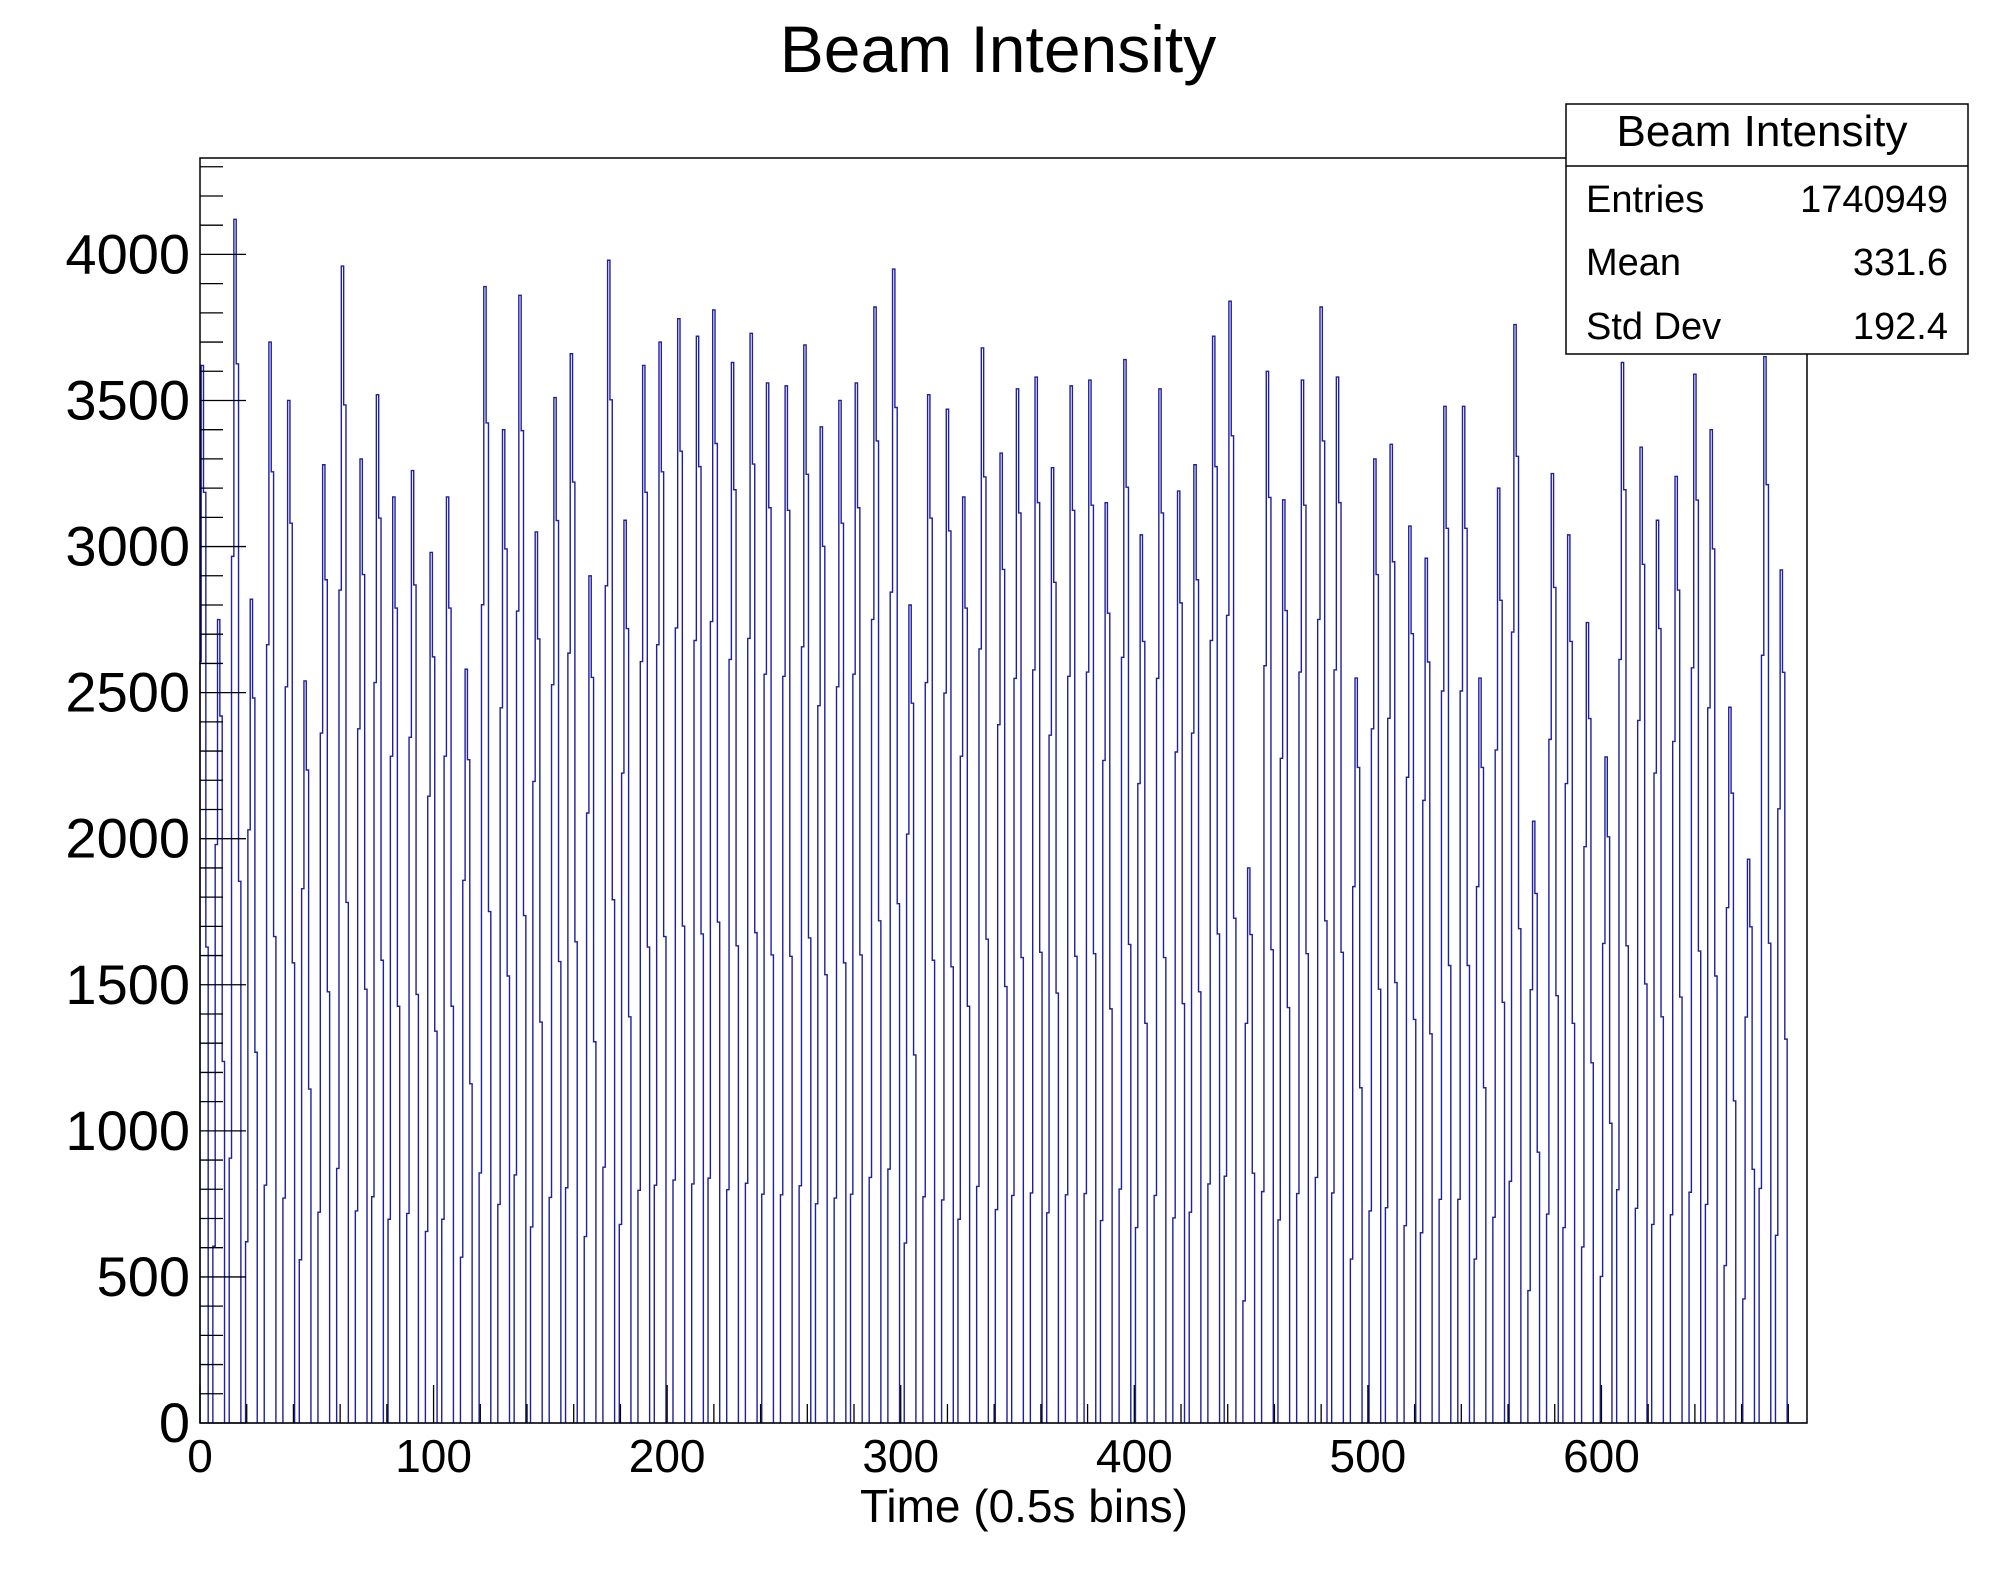 This screenshot has width=1996, height=1572. I want to click on y-tick-label-1500: 1500, so click(127, 984).